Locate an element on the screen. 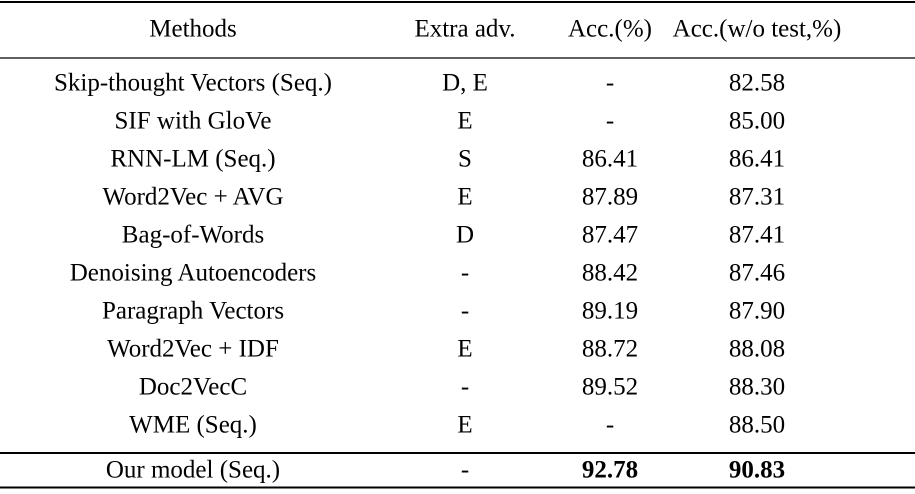 Image resolution: width=915 pixels, height=494 pixels. table-cell: WME (Seq.) is located at coordinates (193, 425).